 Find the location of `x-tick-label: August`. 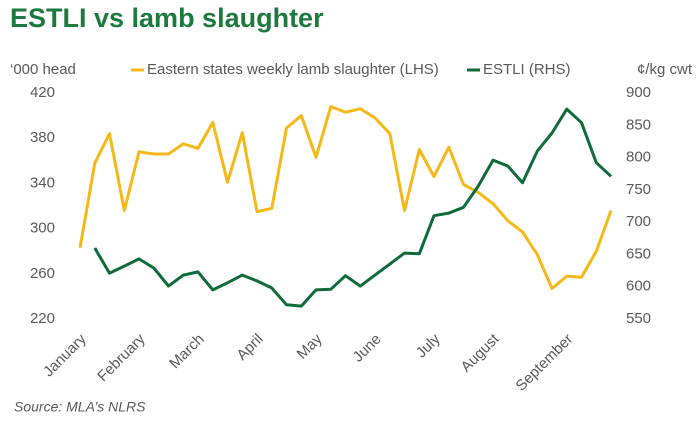

x-tick-label: August is located at coordinates (481, 353).